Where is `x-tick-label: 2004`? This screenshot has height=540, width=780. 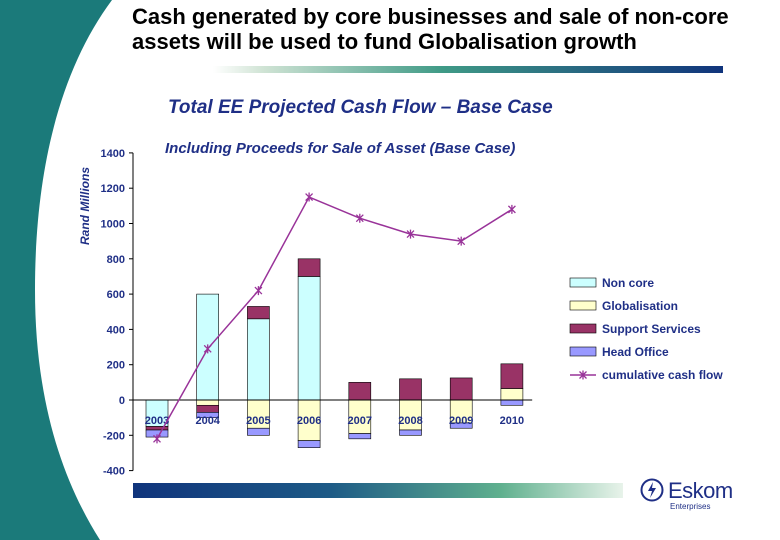
x-tick-label: 2004 is located at coordinates (207, 421).